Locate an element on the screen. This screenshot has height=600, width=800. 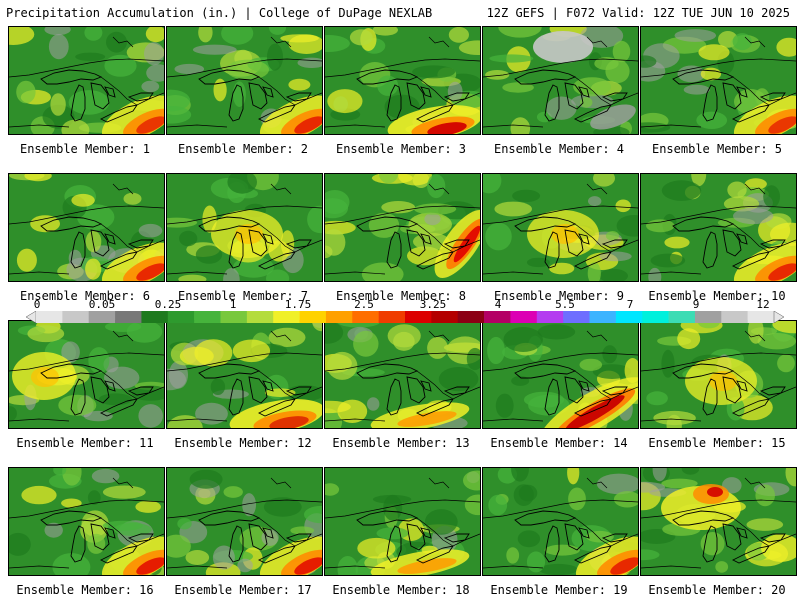
member-caption: Ensemble Member: 20 is located at coordinates (717, 590).